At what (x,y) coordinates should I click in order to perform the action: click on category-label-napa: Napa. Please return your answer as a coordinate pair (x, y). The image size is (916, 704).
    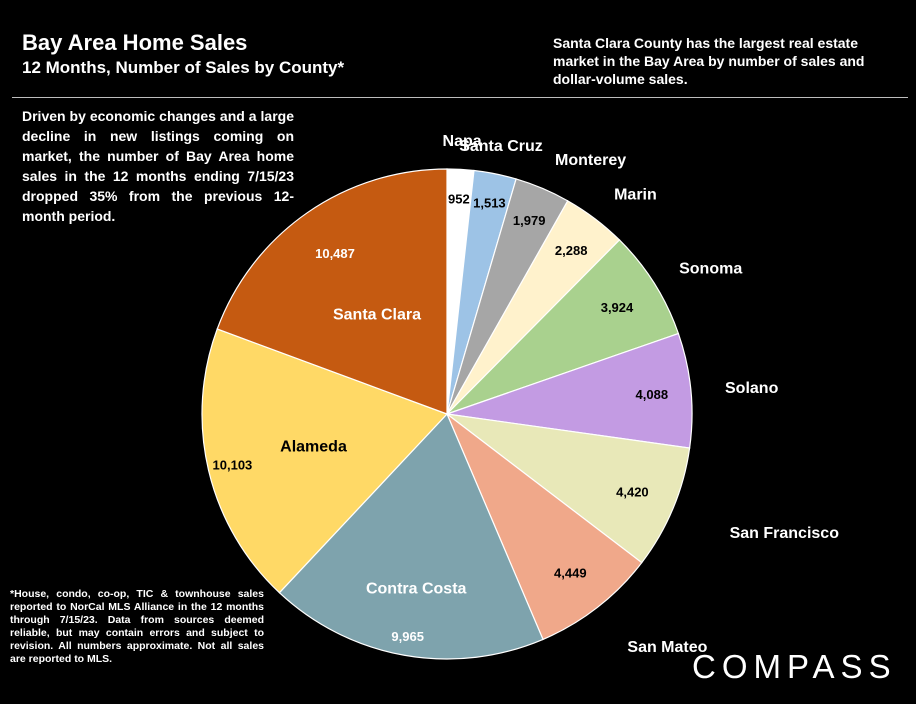
    Looking at the image, I should click on (462, 141).